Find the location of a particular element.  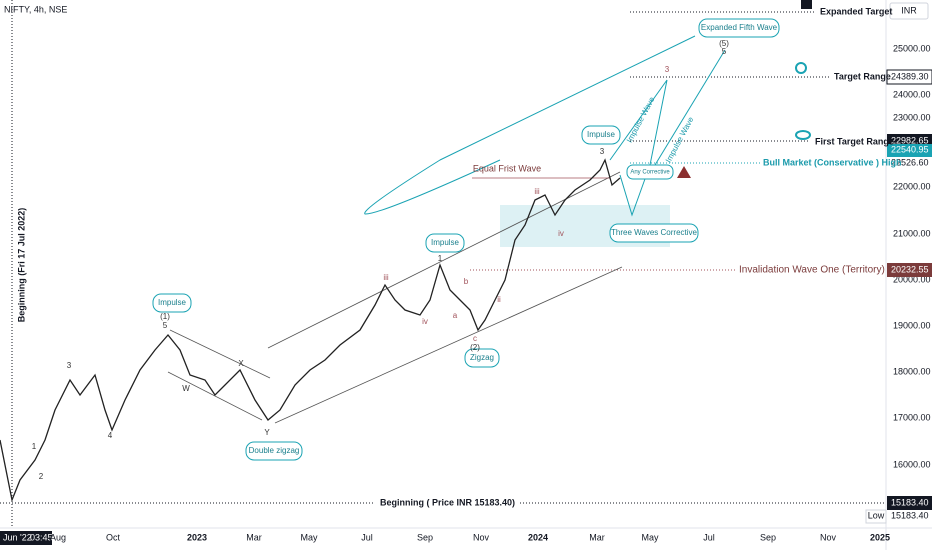

wave-label: ii is located at coordinates (499, 299).